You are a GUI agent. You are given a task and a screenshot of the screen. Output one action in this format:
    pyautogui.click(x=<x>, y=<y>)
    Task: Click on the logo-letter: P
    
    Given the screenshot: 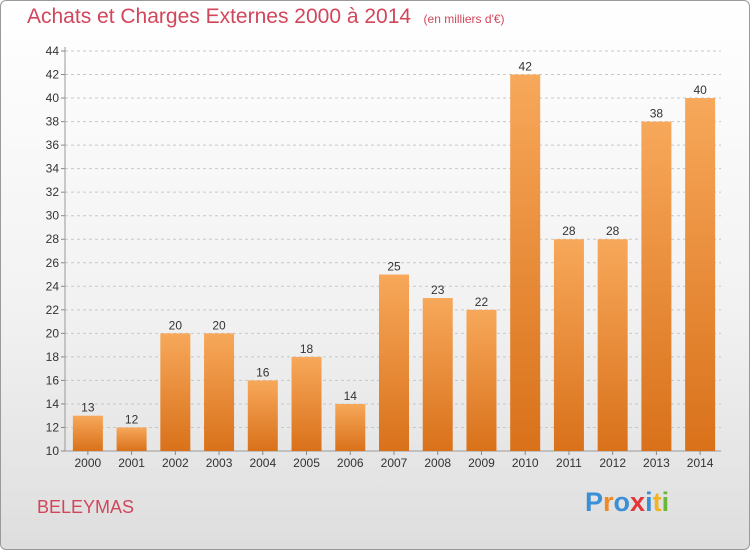 What is the action you would take?
    pyautogui.click(x=594, y=502)
    